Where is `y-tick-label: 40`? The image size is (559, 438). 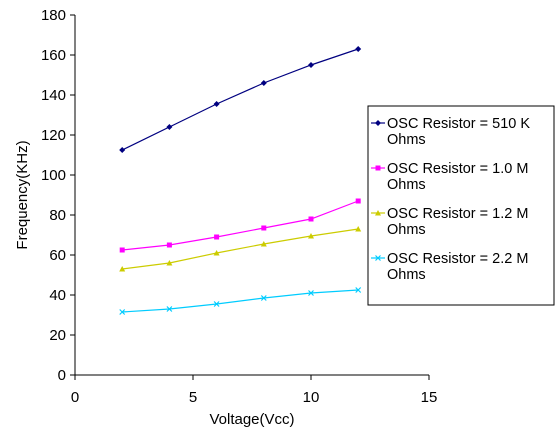 y-tick-label: 40 is located at coordinates (57, 295).